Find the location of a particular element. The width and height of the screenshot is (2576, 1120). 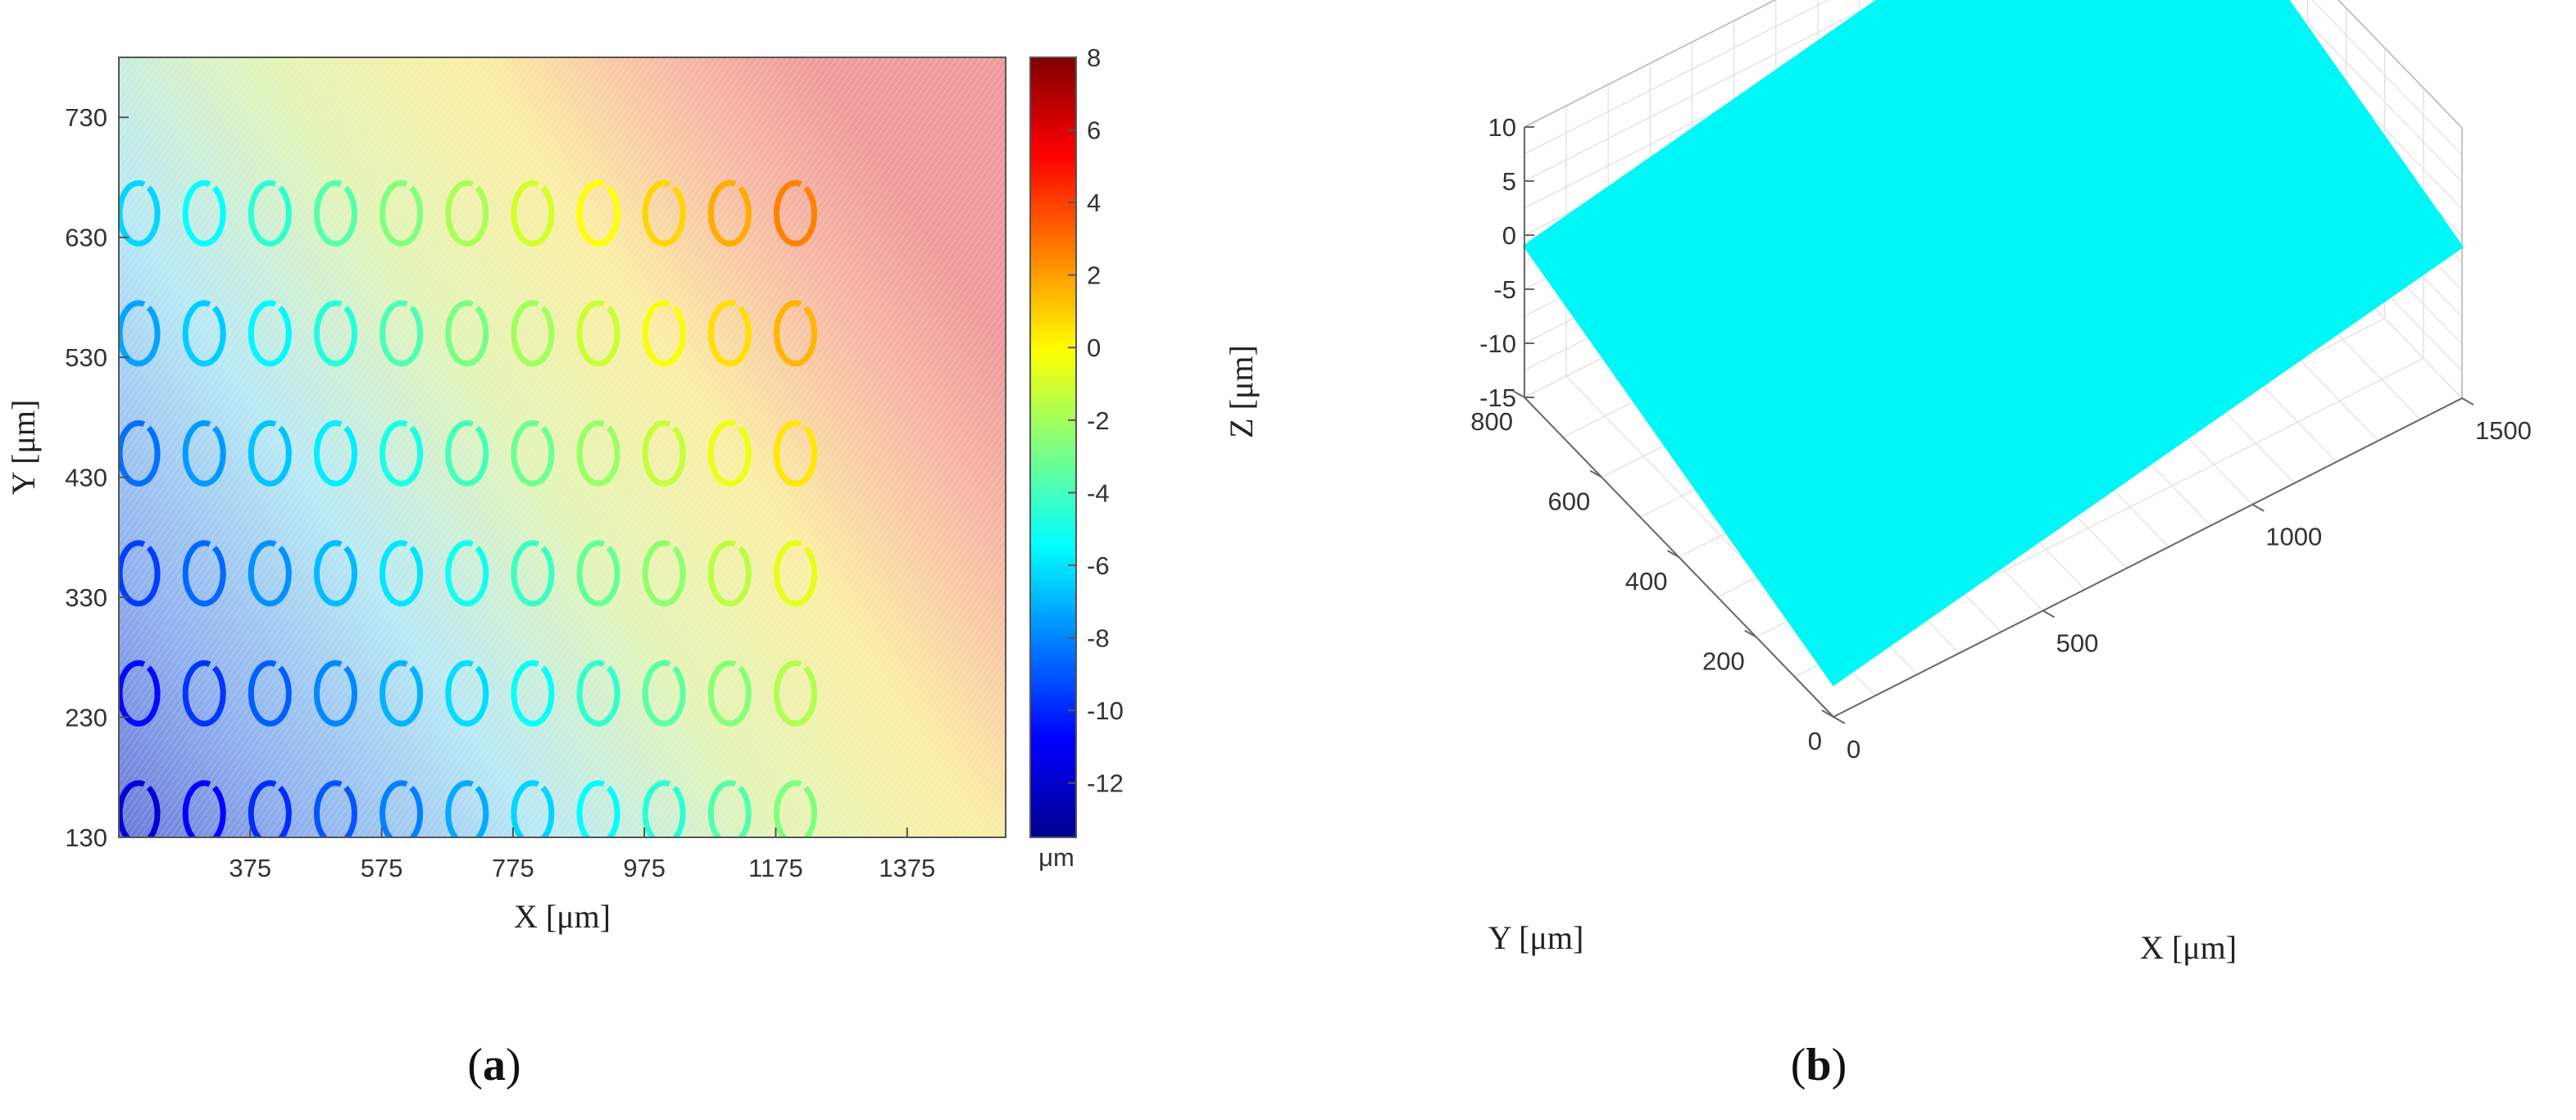

z-tick-label: -10 is located at coordinates (1497, 343).